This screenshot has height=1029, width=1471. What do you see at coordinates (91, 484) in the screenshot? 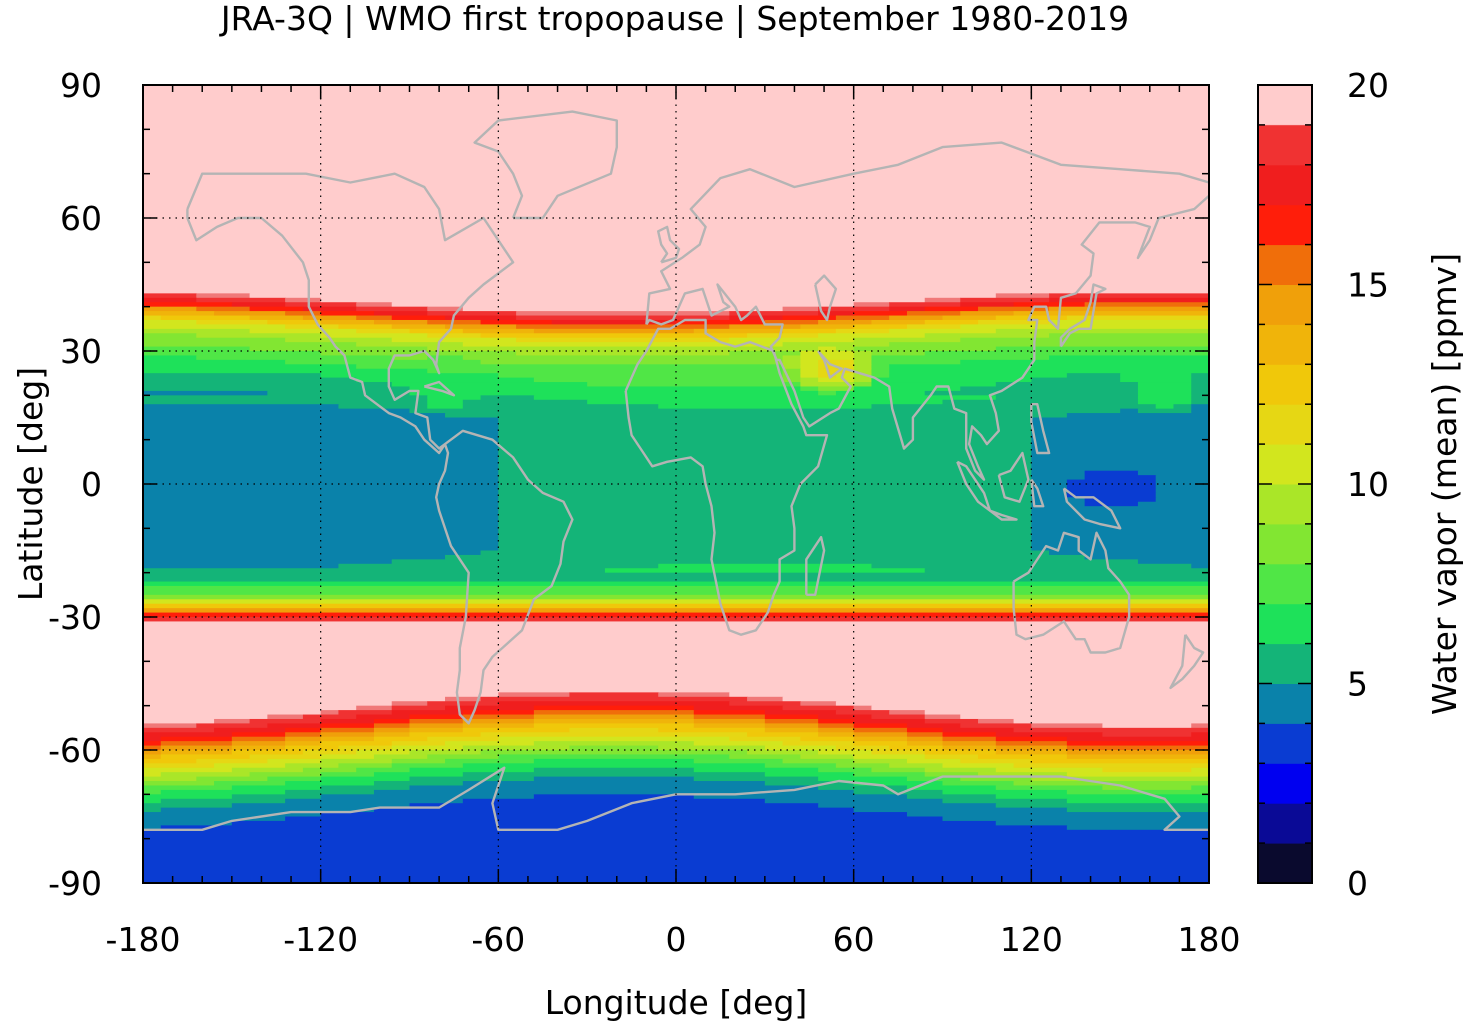
I see `y-tick-label: 0` at bounding box center [91, 484].